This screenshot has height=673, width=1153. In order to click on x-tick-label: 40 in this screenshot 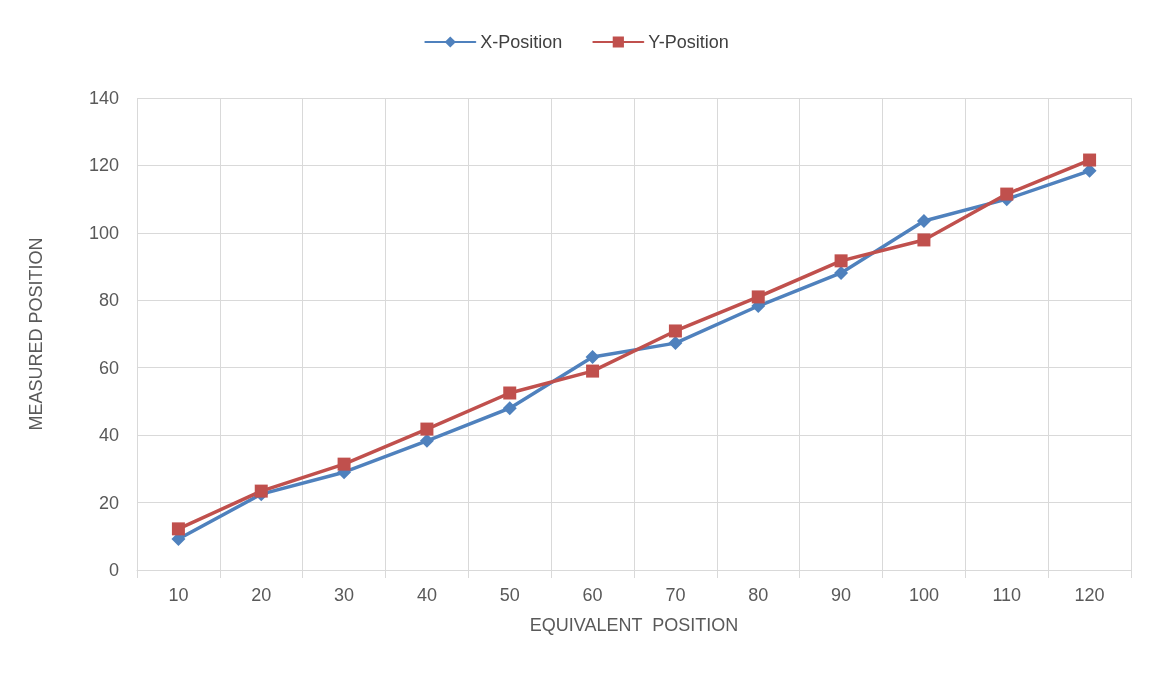, I will do `click(426, 595)`.